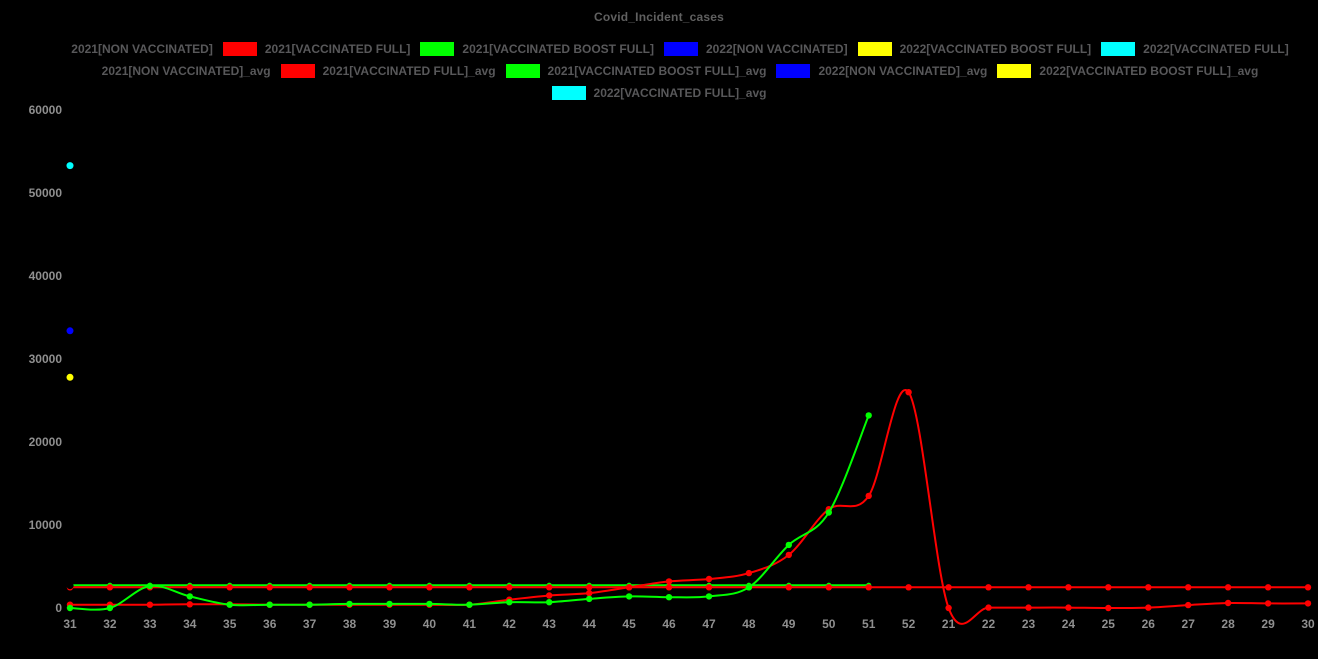  What do you see at coordinates (1069, 624) in the screenshot?
I see `x-axis-label: 24` at bounding box center [1069, 624].